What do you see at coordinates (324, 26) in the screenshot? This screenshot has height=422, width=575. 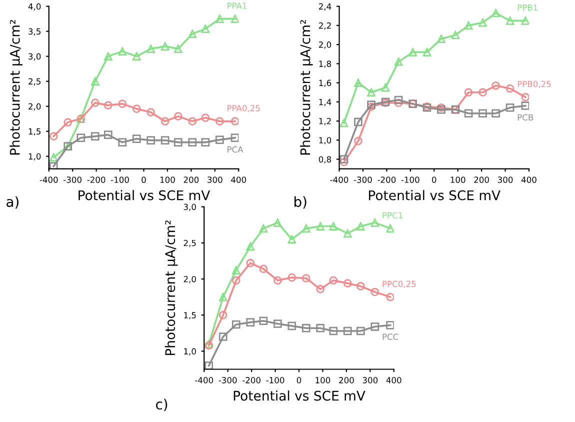 I see `y-tick-label: 2,2` at bounding box center [324, 26].